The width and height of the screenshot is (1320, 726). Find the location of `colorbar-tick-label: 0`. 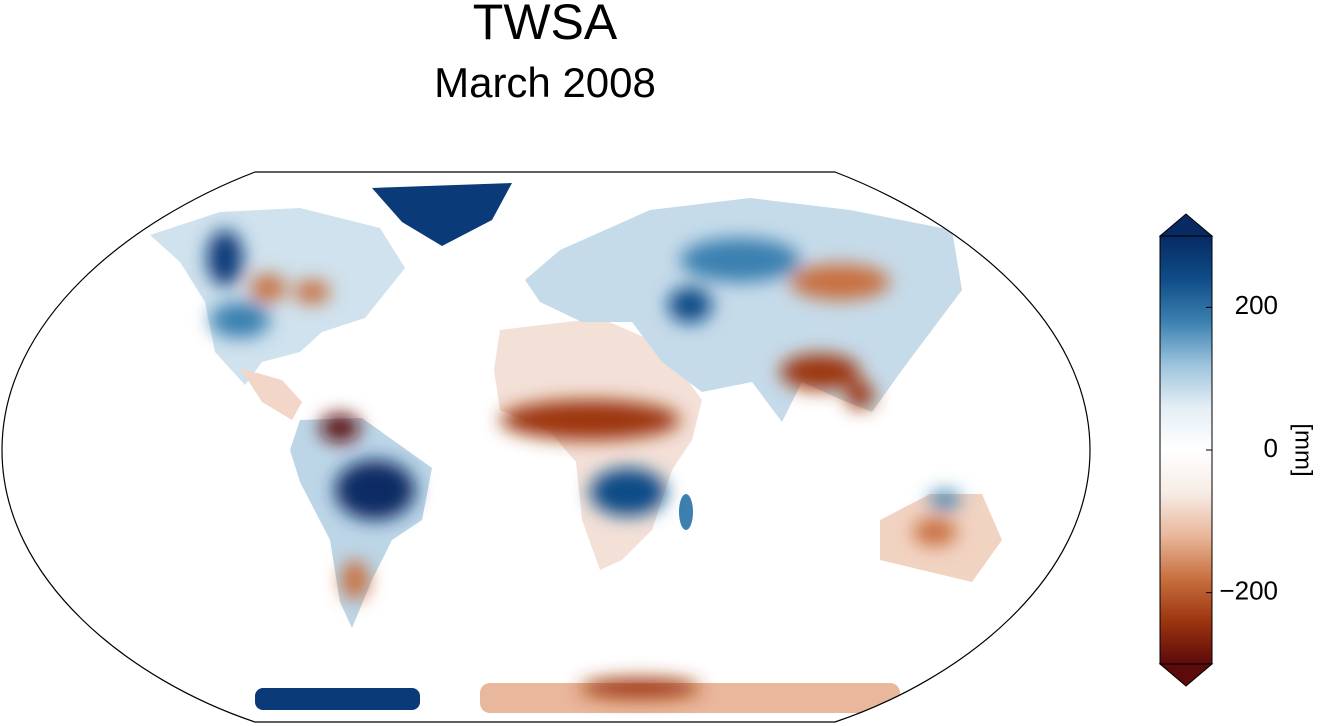

colorbar-tick-label: 0 is located at coordinates (1271, 448).